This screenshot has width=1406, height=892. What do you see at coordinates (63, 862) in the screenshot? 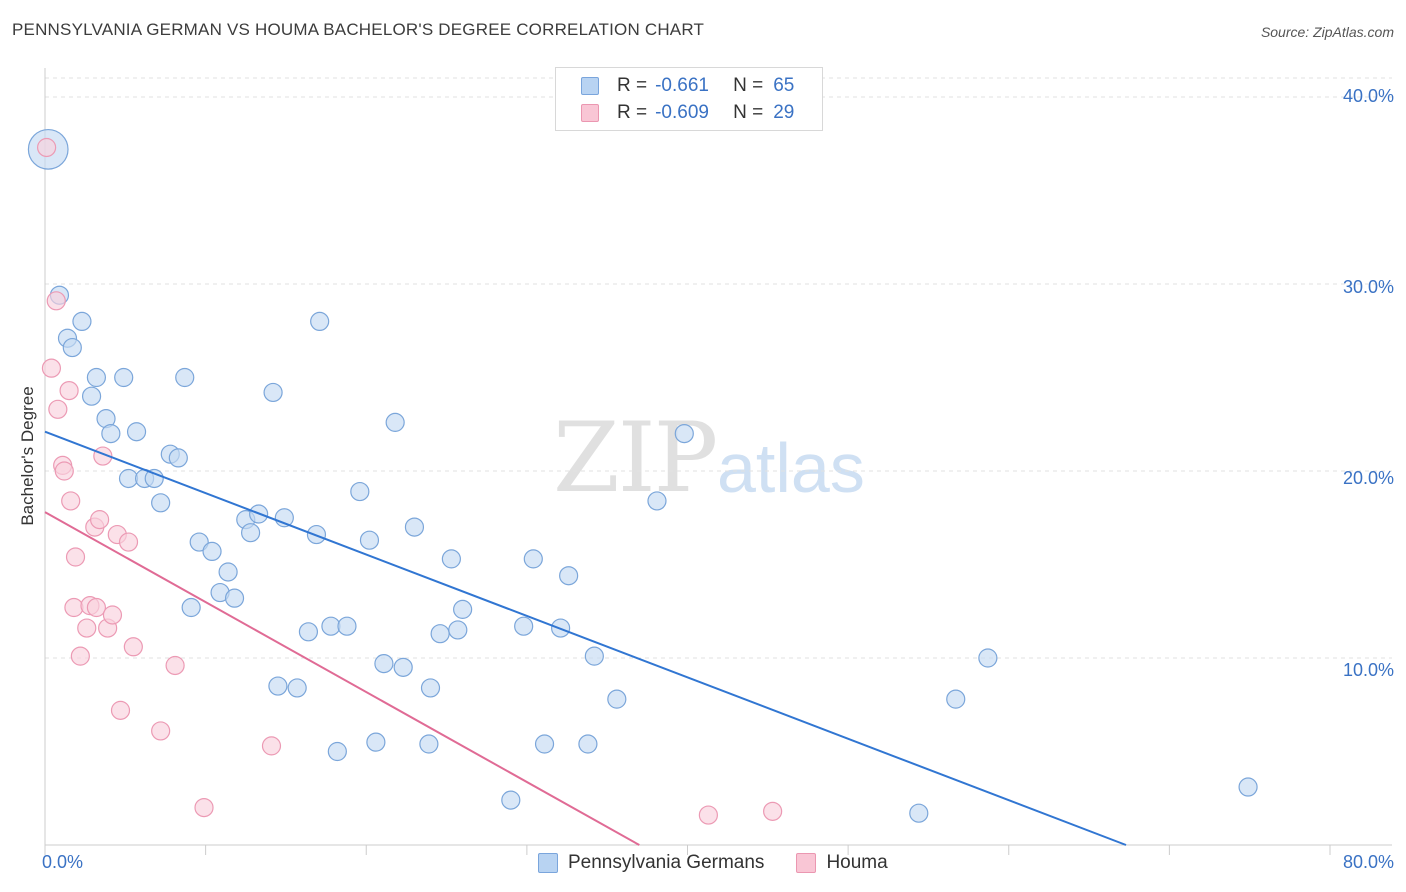
I see `x-tick-label-min: 0.0%` at bounding box center [63, 862].